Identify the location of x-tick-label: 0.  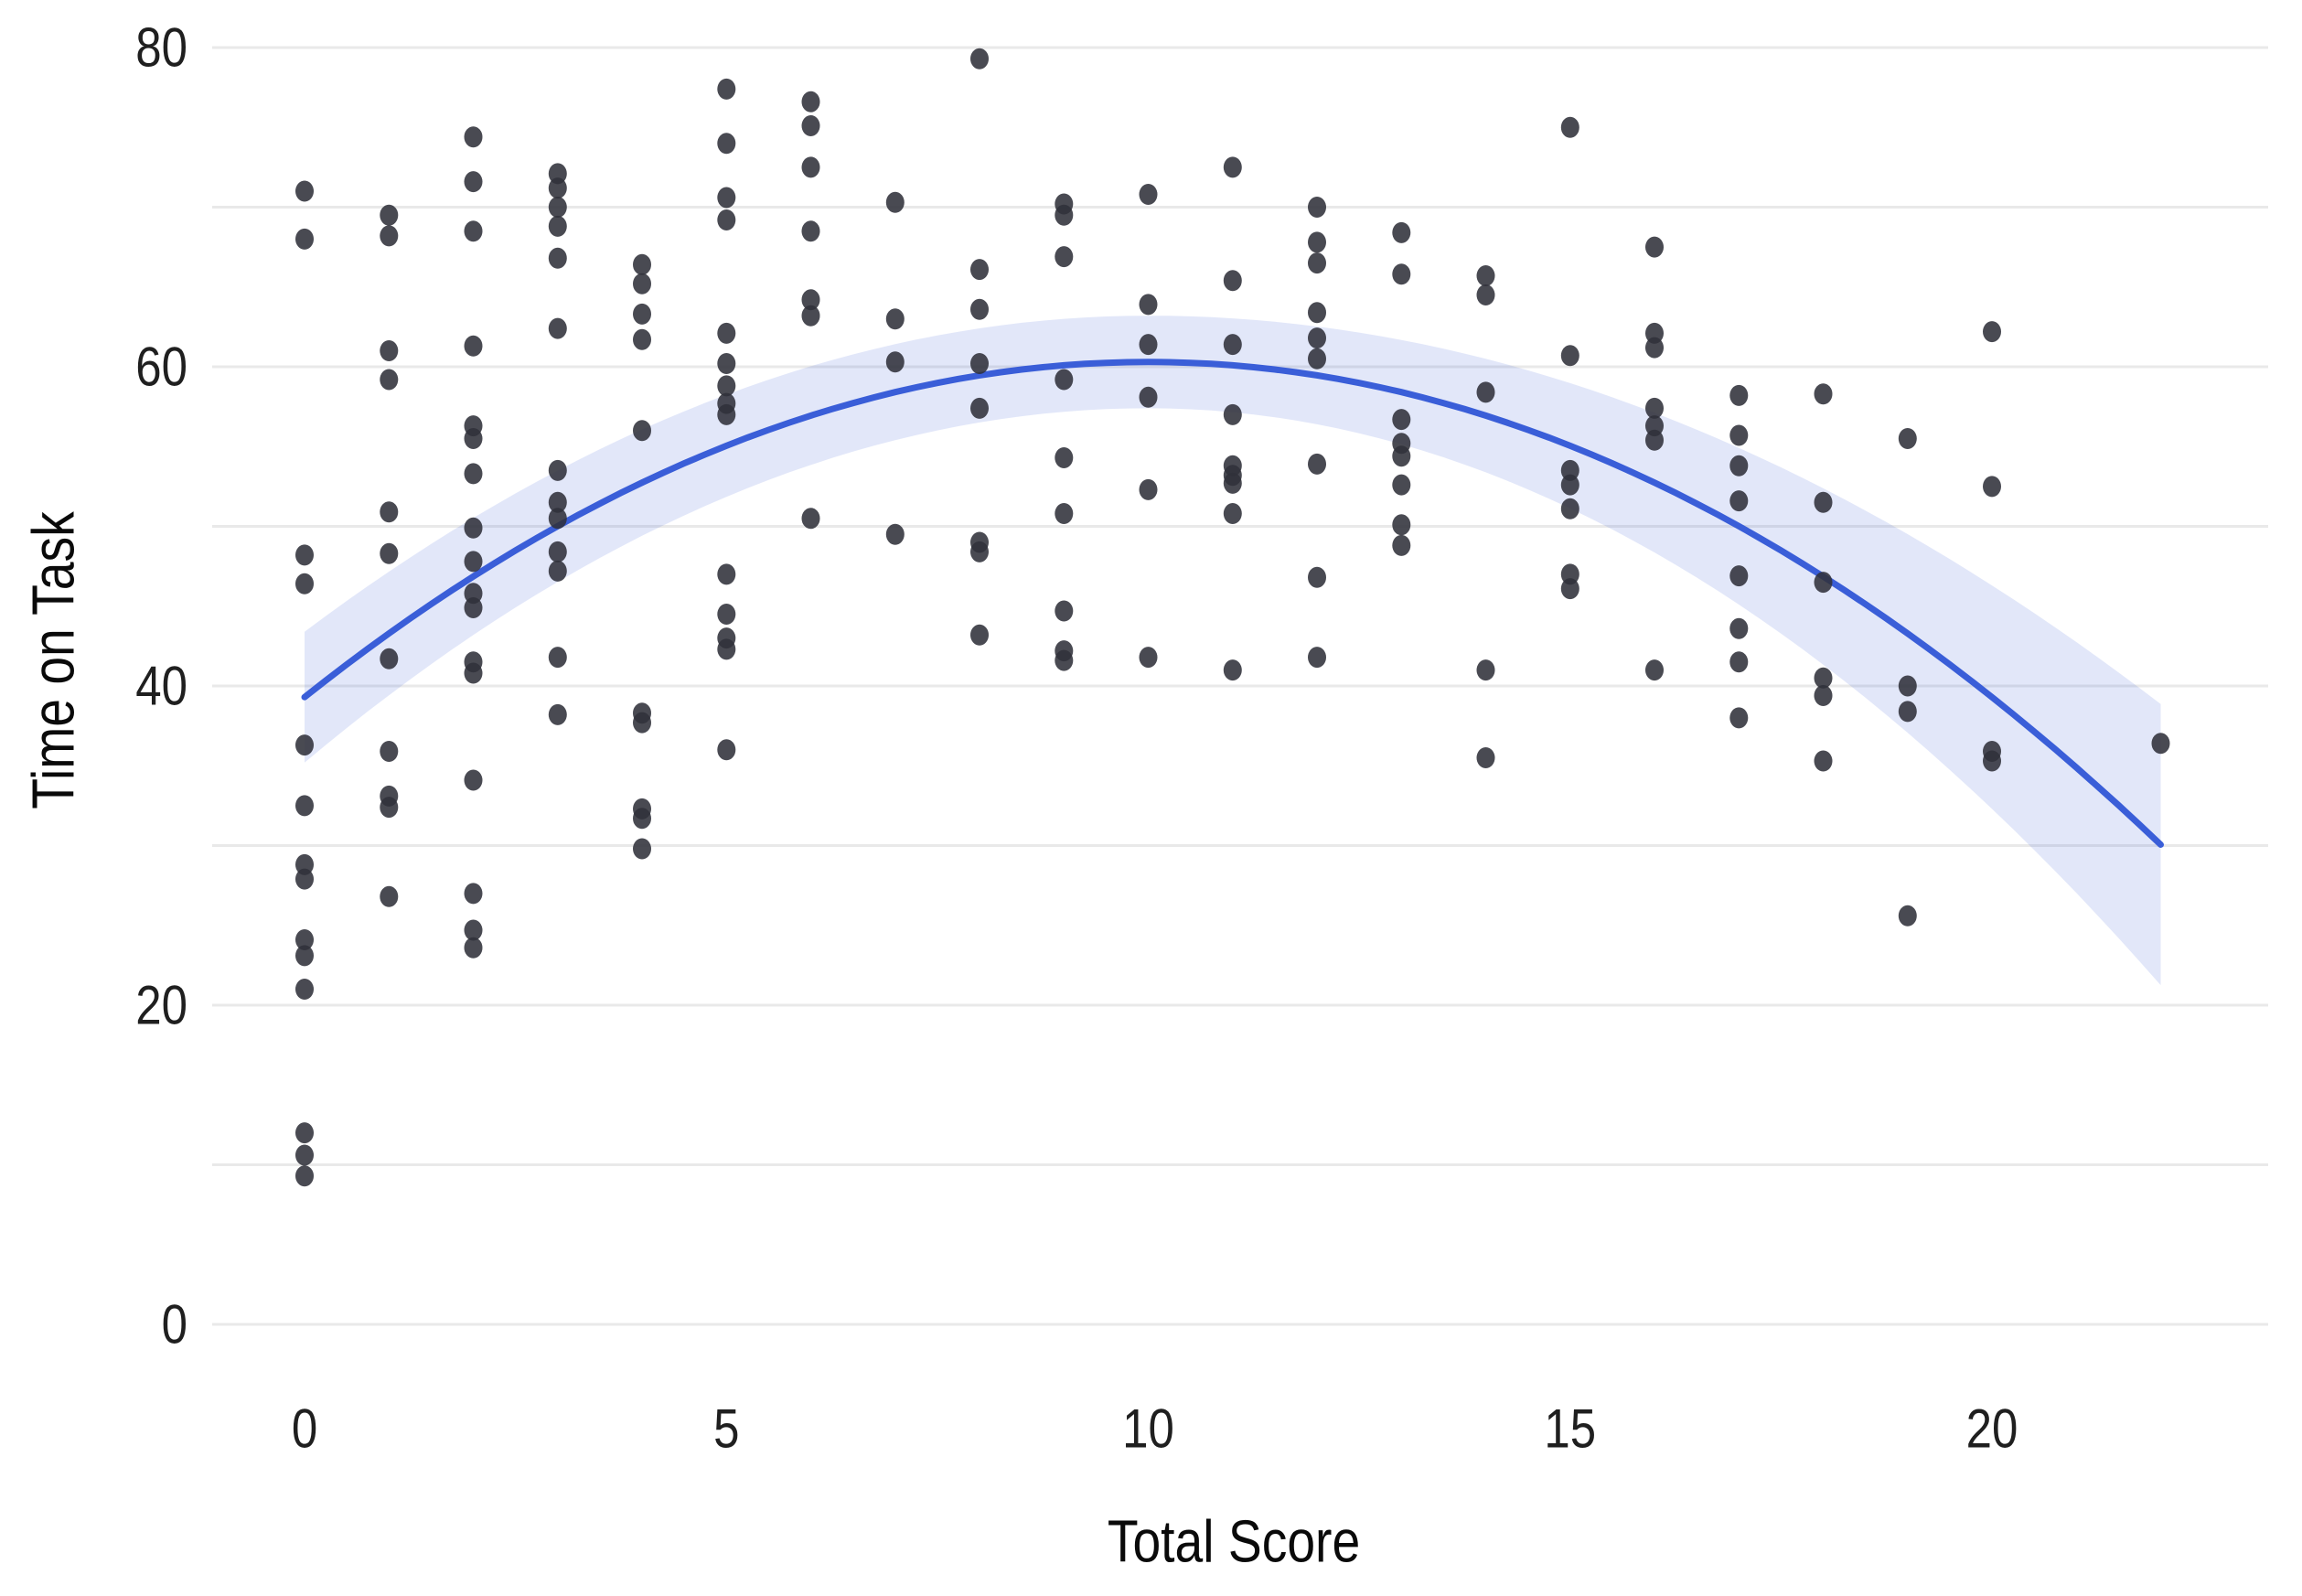
(304, 1429).